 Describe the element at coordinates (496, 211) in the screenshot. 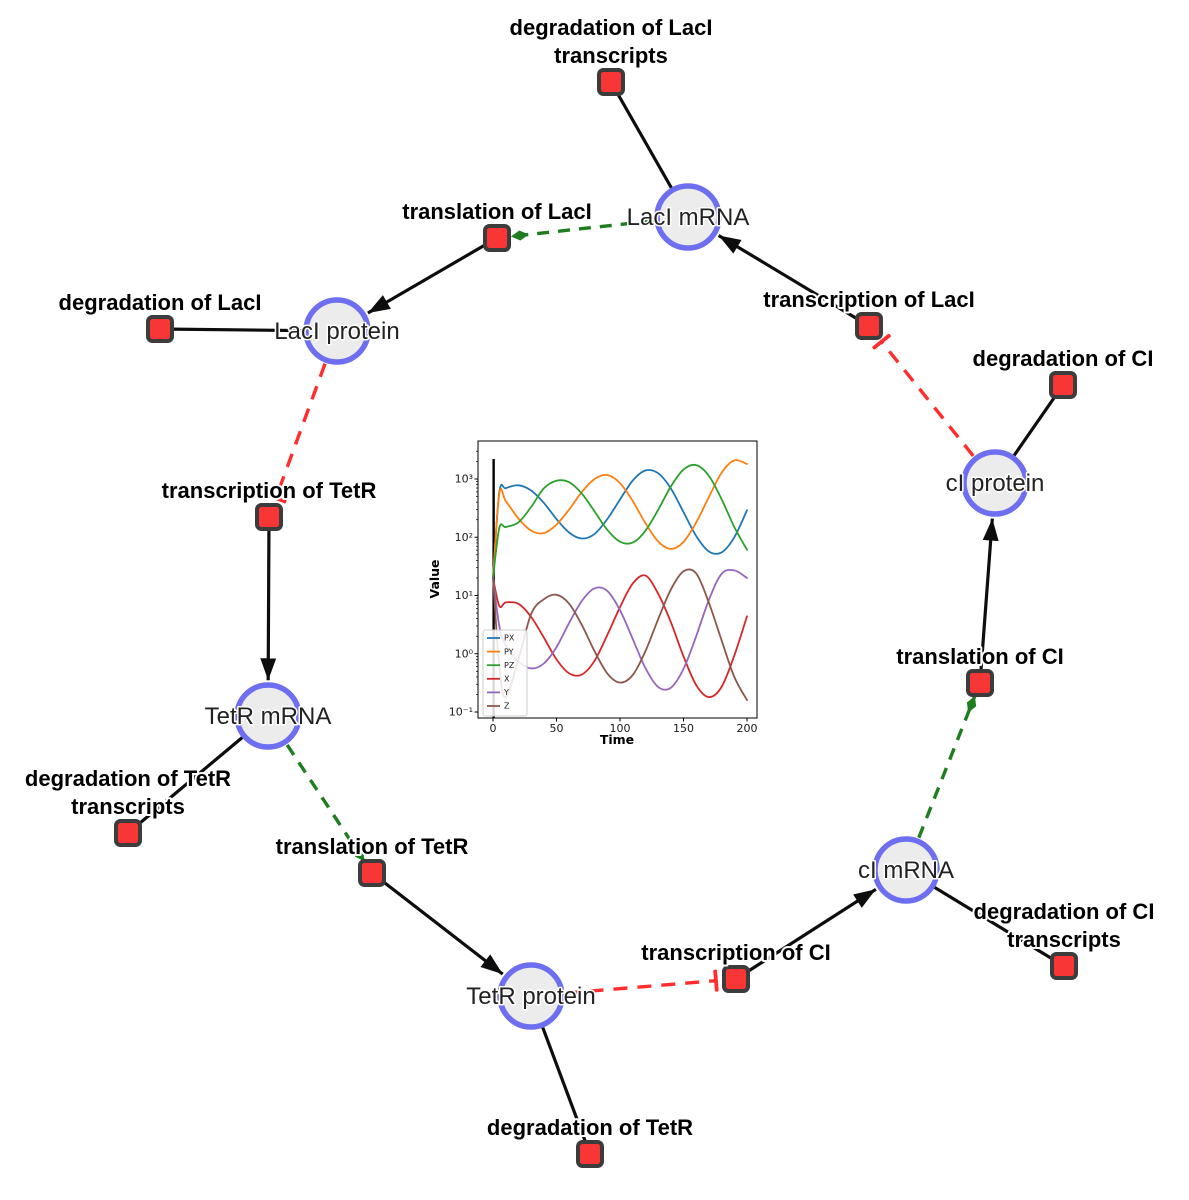

I see `reaction-label-transl_laci-0: translation of LacI` at that location.